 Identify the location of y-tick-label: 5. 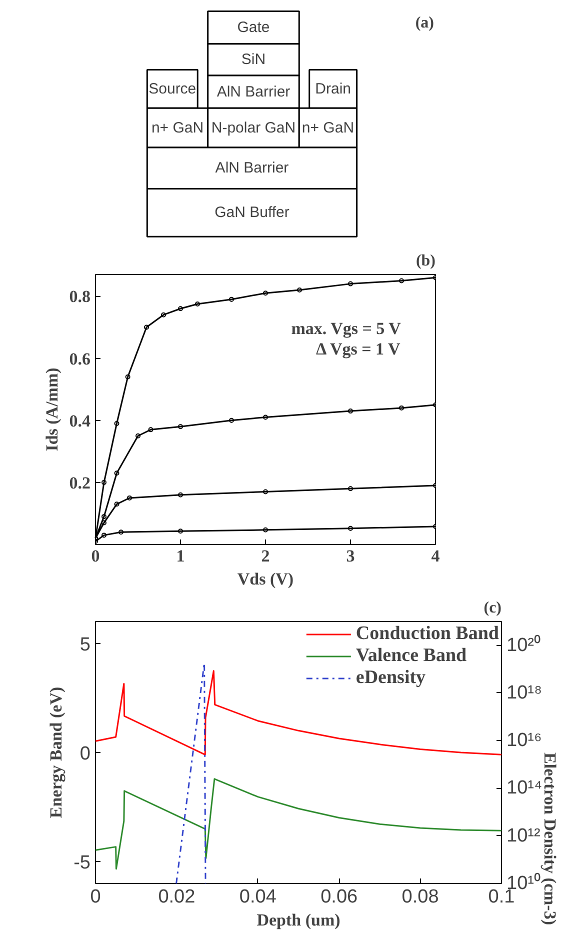
(85, 645).